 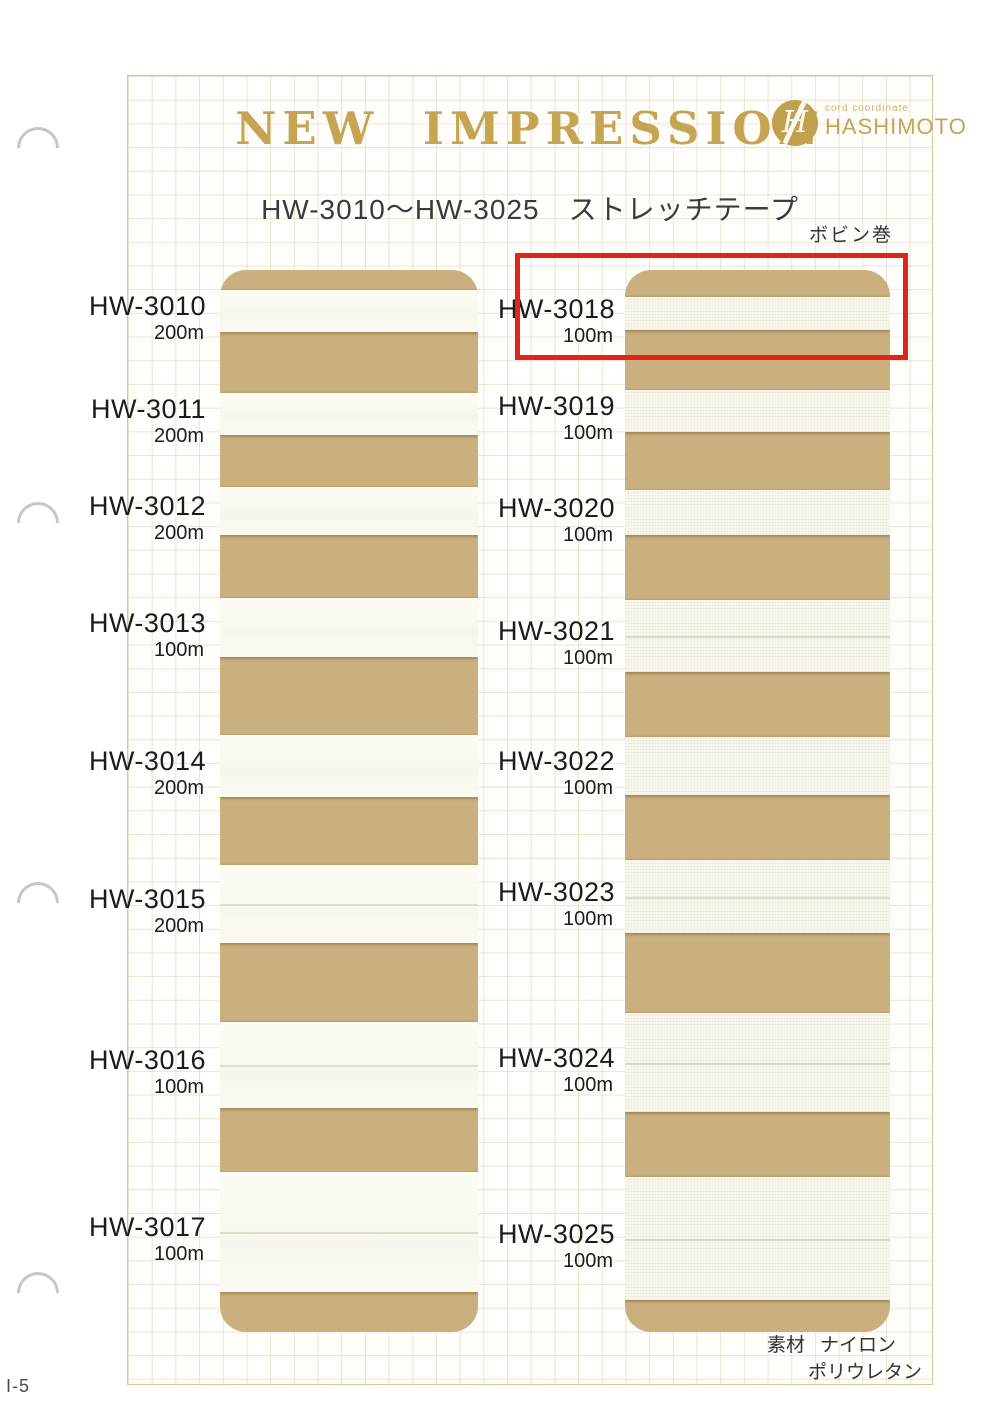 What do you see at coordinates (18, 1386) in the screenshot?
I see `page-code: I-5` at bounding box center [18, 1386].